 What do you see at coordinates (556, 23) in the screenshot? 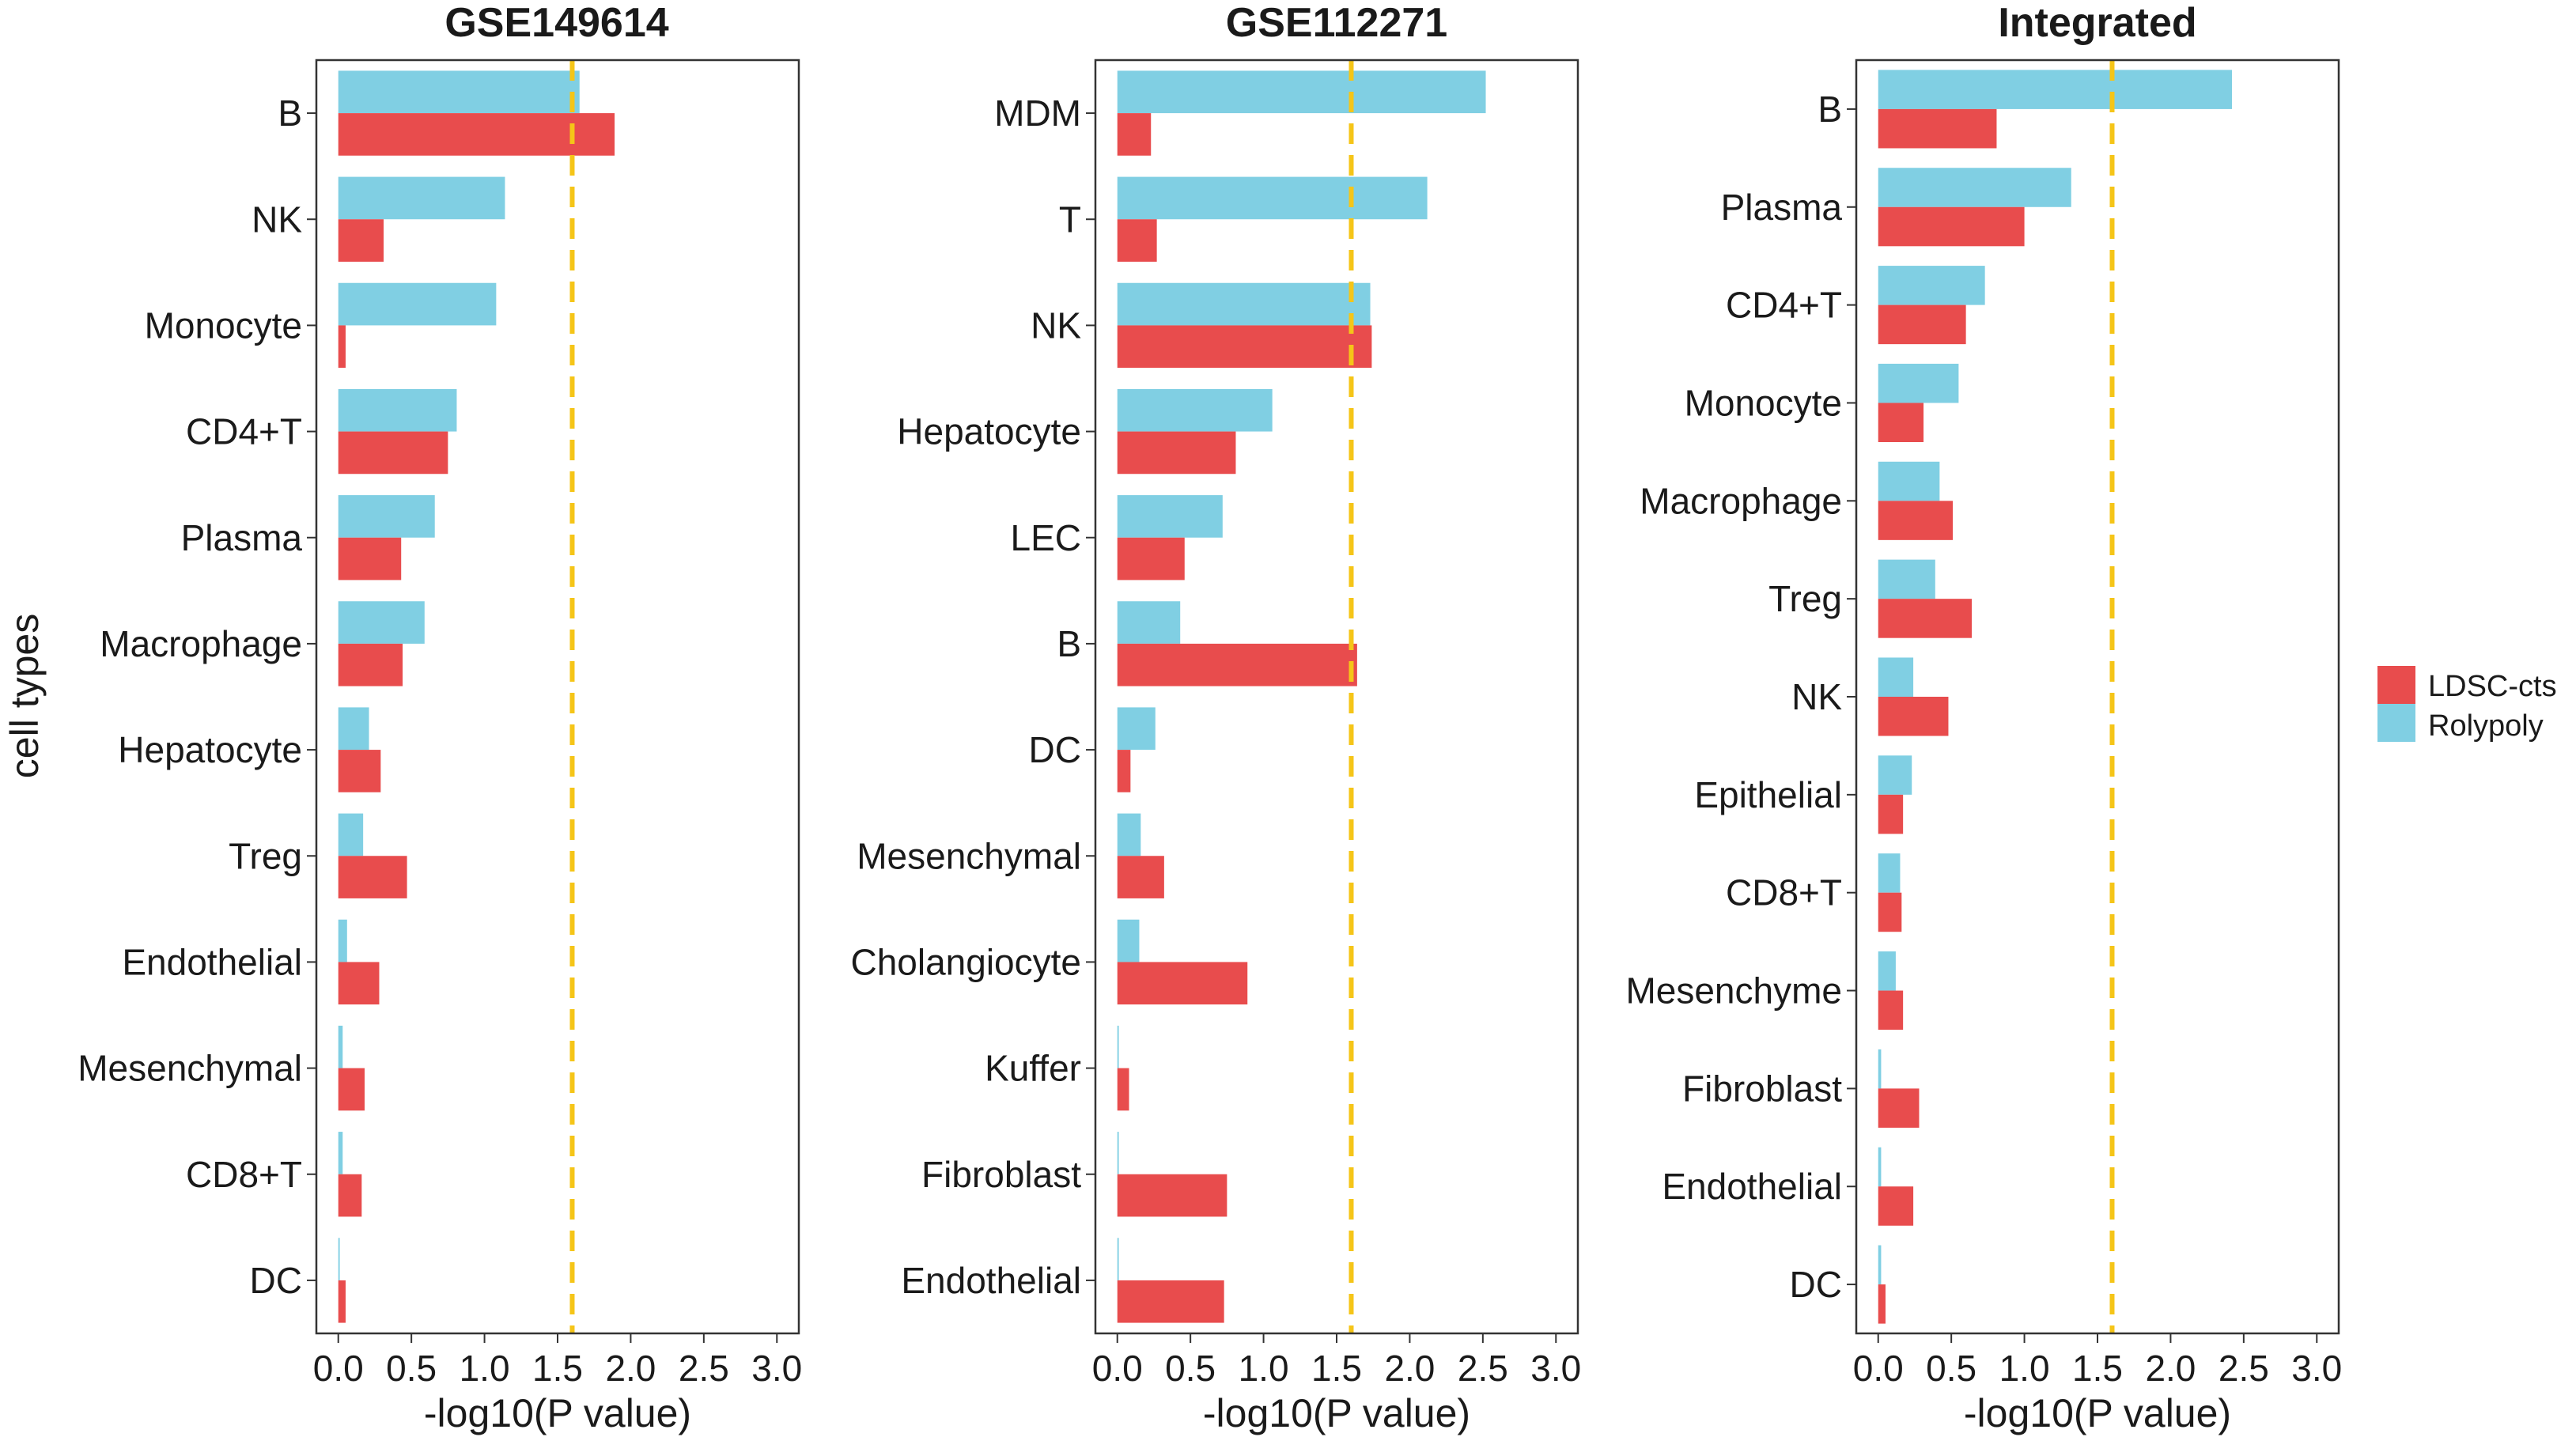
I see `panel-title: GSE149614` at bounding box center [556, 23].